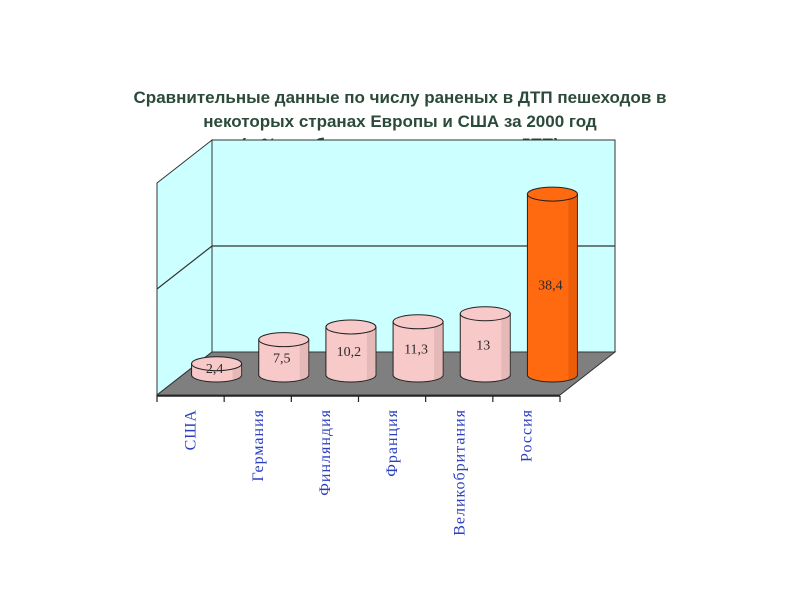 The width and height of the screenshot is (800, 600). What do you see at coordinates (385, 267) in the screenshot?
I see `gridline` at bounding box center [385, 267].